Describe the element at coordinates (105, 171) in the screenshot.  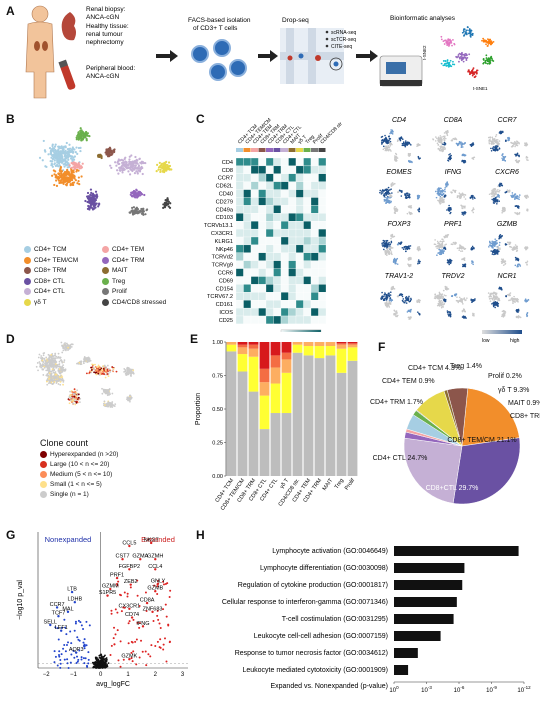
I see `panel-b-umap` at that location.